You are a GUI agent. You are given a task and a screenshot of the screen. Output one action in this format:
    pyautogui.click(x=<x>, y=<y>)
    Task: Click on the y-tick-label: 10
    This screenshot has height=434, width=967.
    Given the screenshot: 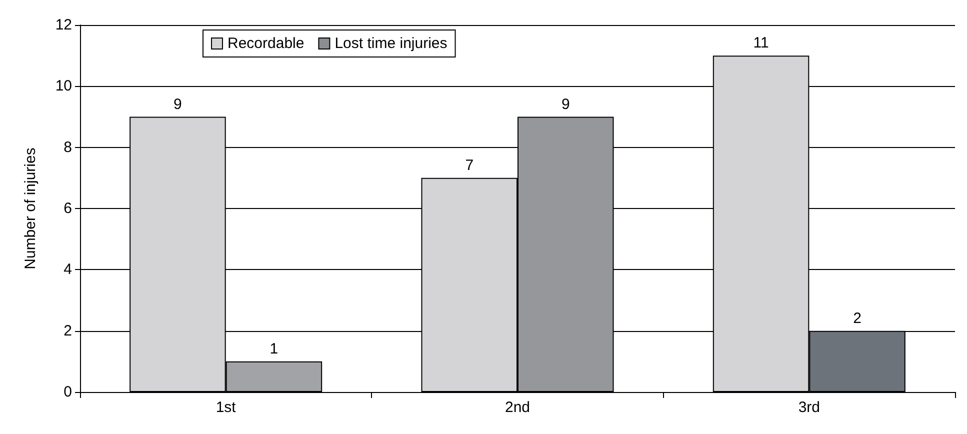 What is the action you would take?
    pyautogui.click(x=63, y=86)
    